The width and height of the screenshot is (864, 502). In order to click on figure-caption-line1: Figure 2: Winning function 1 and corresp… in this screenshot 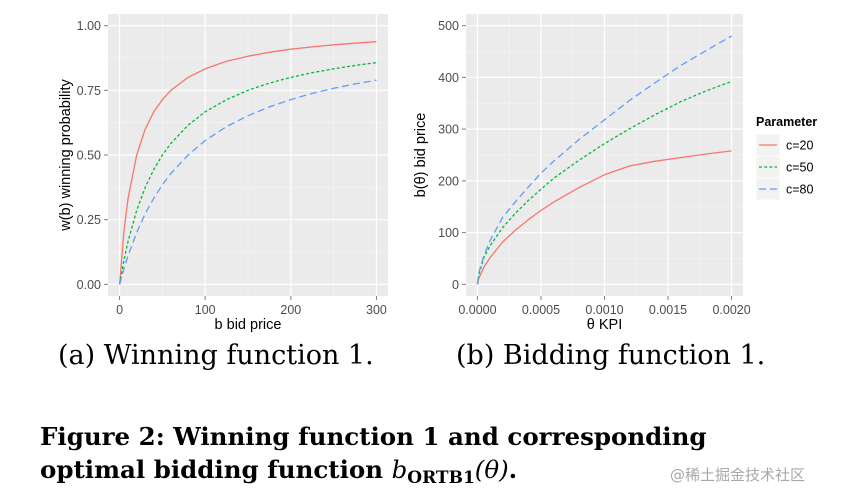, I will do `click(373, 436)`.